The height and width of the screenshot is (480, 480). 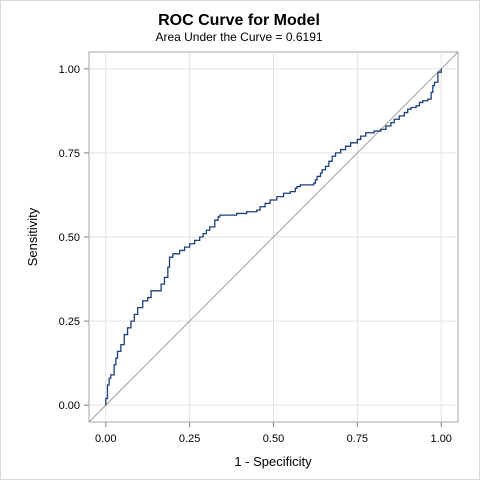 I want to click on x-tick-labels: 0.00 0.25 0.50 0.75 1.00, so click(x=273, y=439).